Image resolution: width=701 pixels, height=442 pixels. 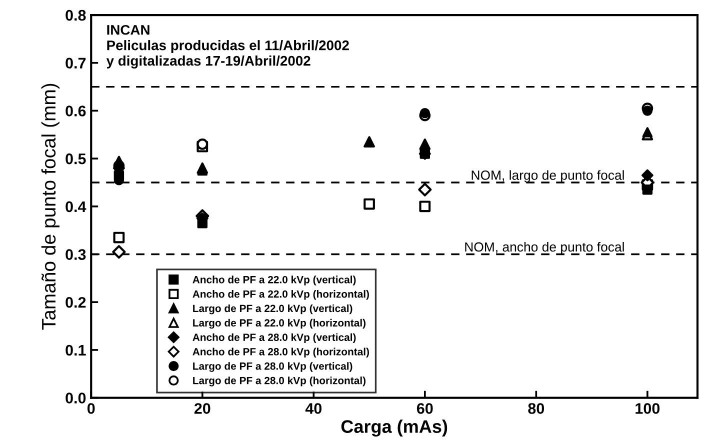 I want to click on x-tick-label: 100, so click(x=648, y=408).